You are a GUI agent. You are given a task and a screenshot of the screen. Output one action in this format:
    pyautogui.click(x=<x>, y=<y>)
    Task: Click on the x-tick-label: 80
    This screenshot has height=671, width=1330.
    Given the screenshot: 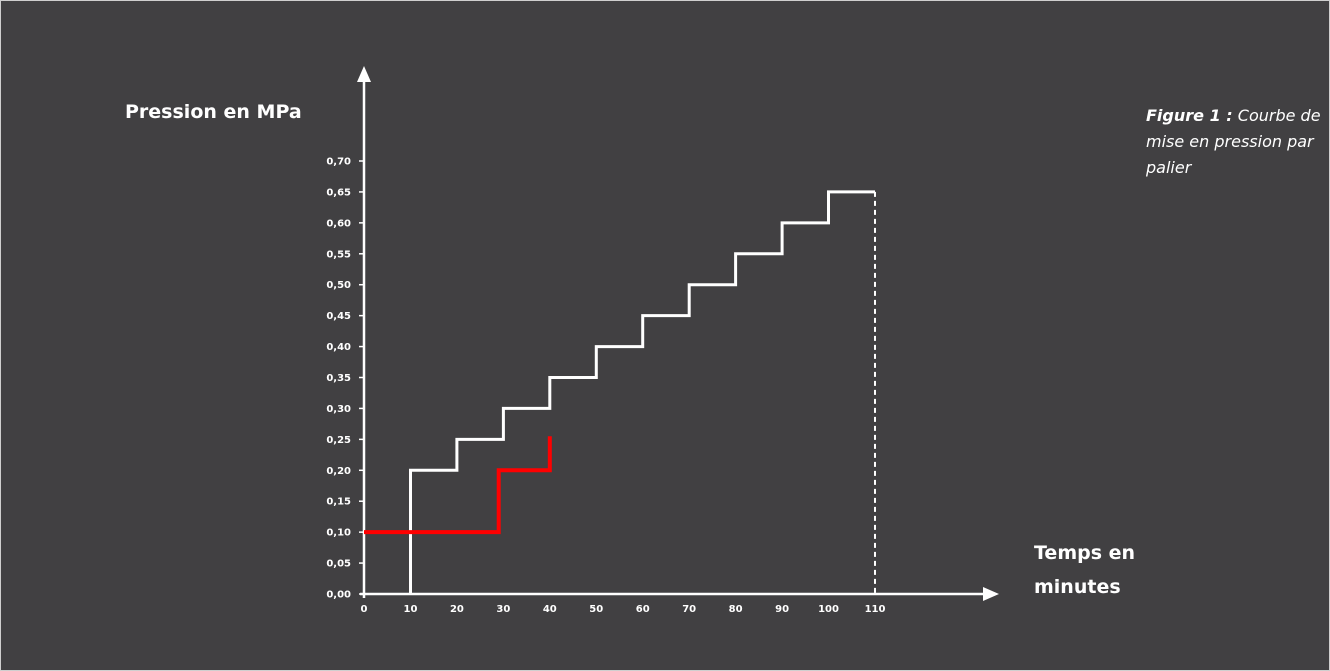 What is the action you would take?
    pyautogui.click(x=736, y=609)
    